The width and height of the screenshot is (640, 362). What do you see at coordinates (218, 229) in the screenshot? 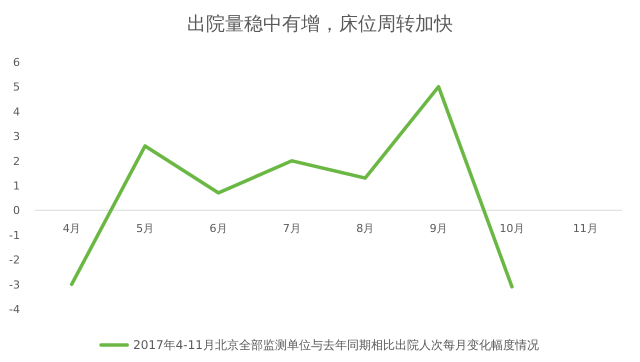
I see `x-tick-label: 6月` at bounding box center [218, 229].